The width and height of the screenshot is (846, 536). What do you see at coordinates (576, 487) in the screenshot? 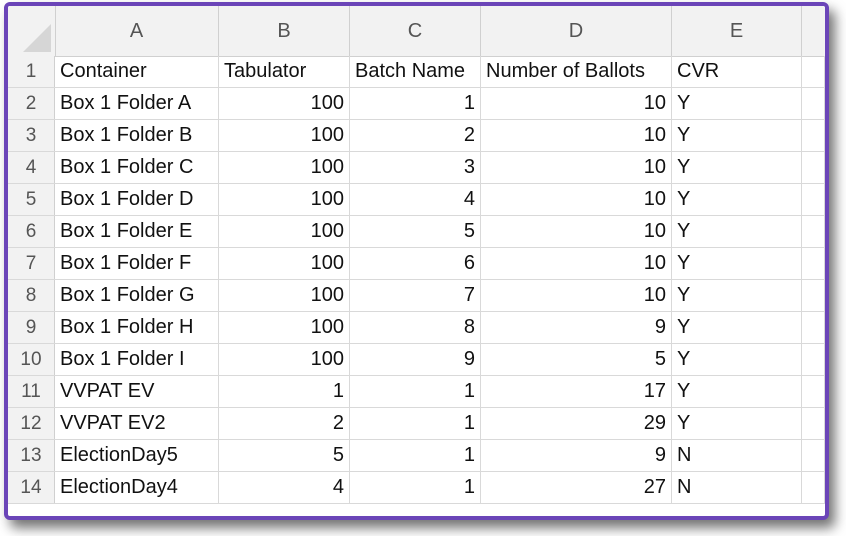
I see `cell-number-of-ballots: 27` at bounding box center [576, 487].